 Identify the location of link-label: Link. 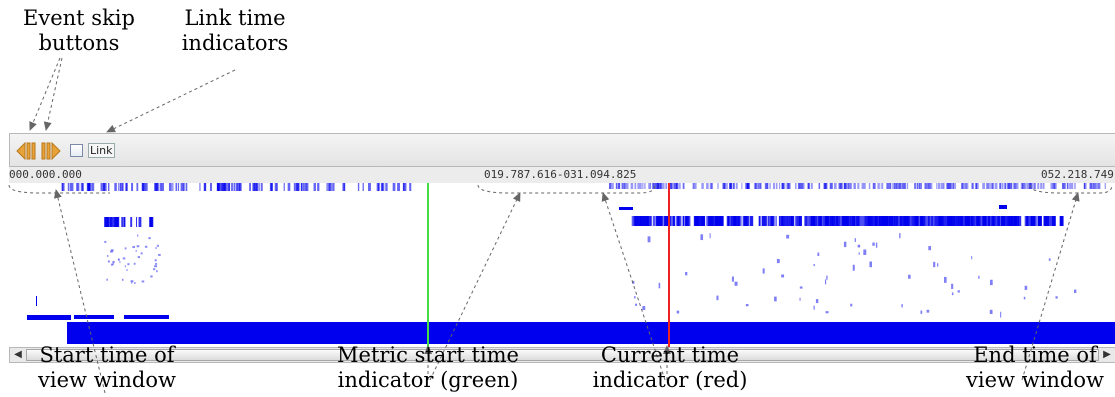
(101, 150).